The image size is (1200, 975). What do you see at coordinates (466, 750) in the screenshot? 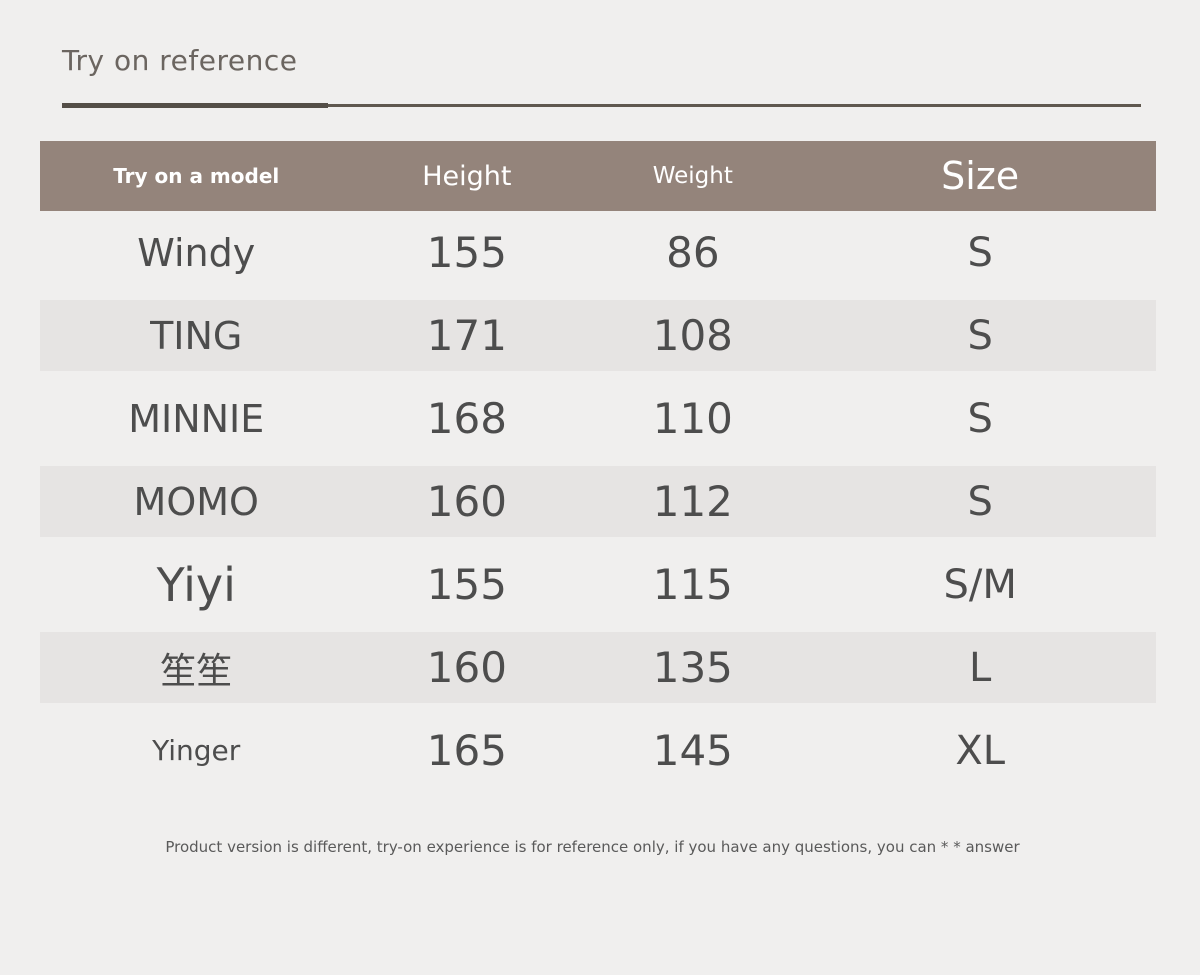
I see `height-cell: 165` at bounding box center [466, 750].